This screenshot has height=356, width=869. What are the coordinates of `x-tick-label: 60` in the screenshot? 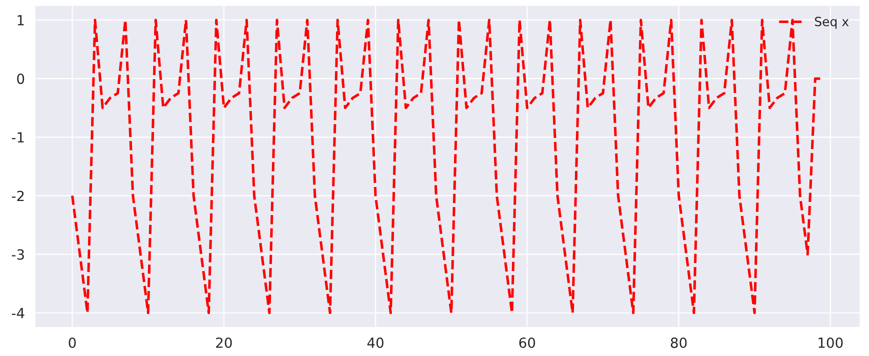 It's located at (527, 342).